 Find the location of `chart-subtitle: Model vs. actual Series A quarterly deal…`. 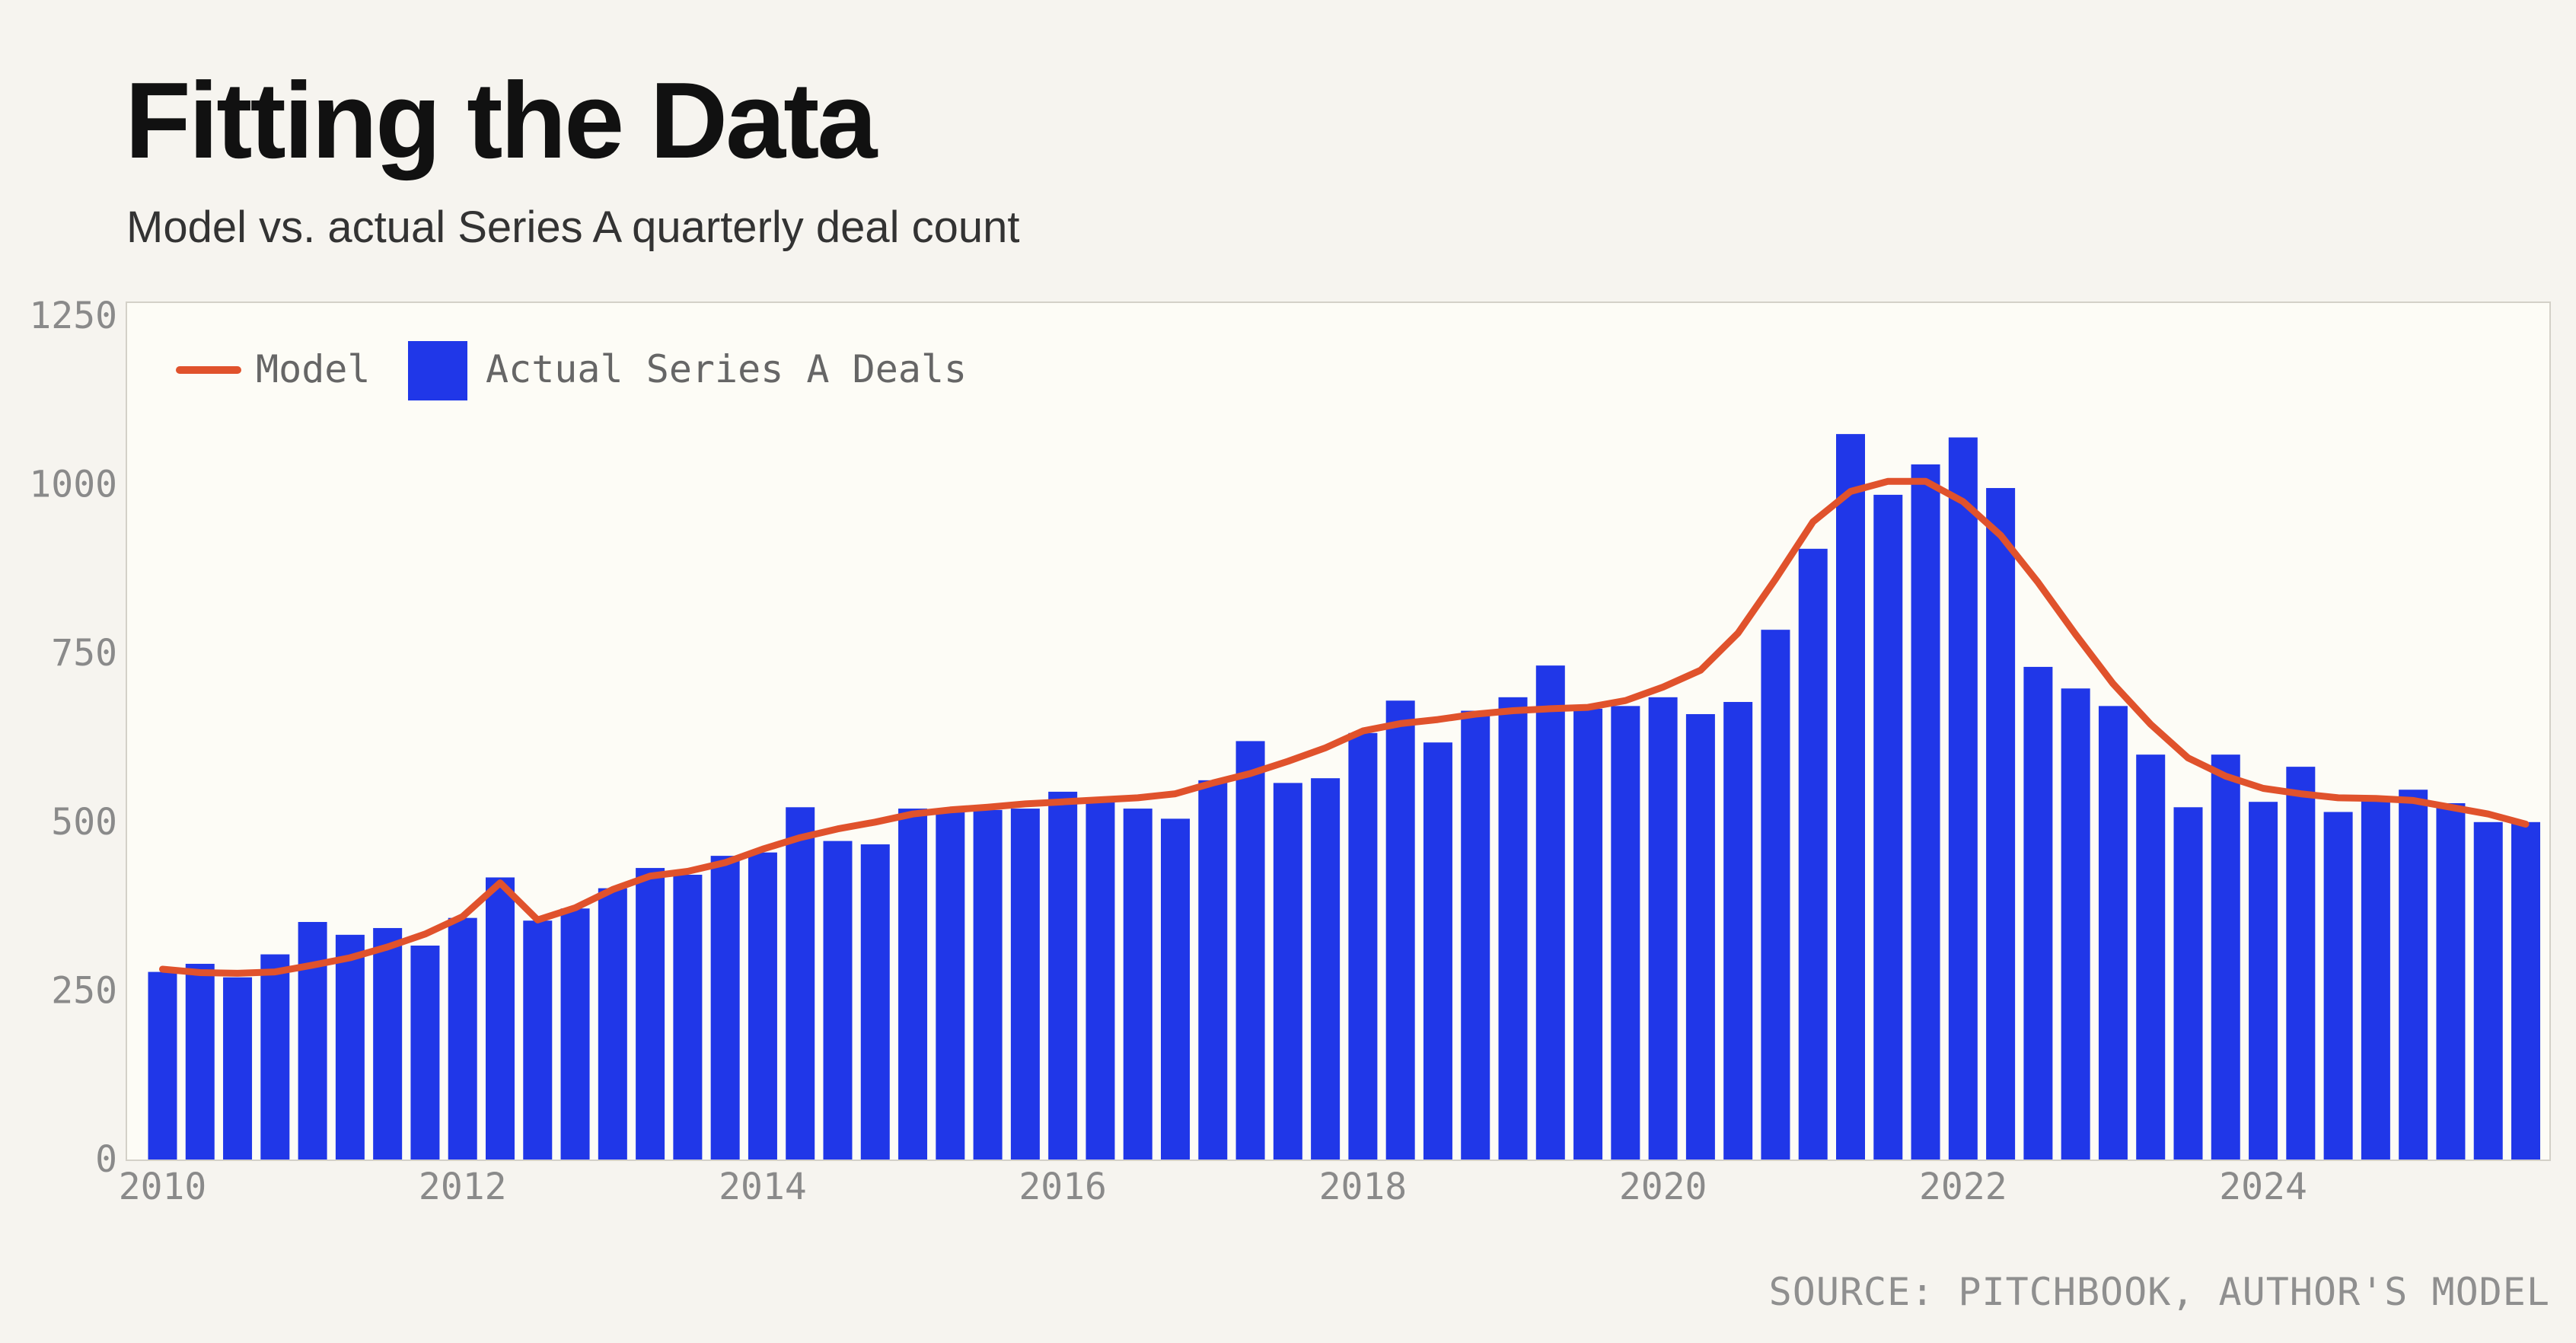

chart-subtitle: Model vs. actual Series A quarterly deal… is located at coordinates (573, 227).